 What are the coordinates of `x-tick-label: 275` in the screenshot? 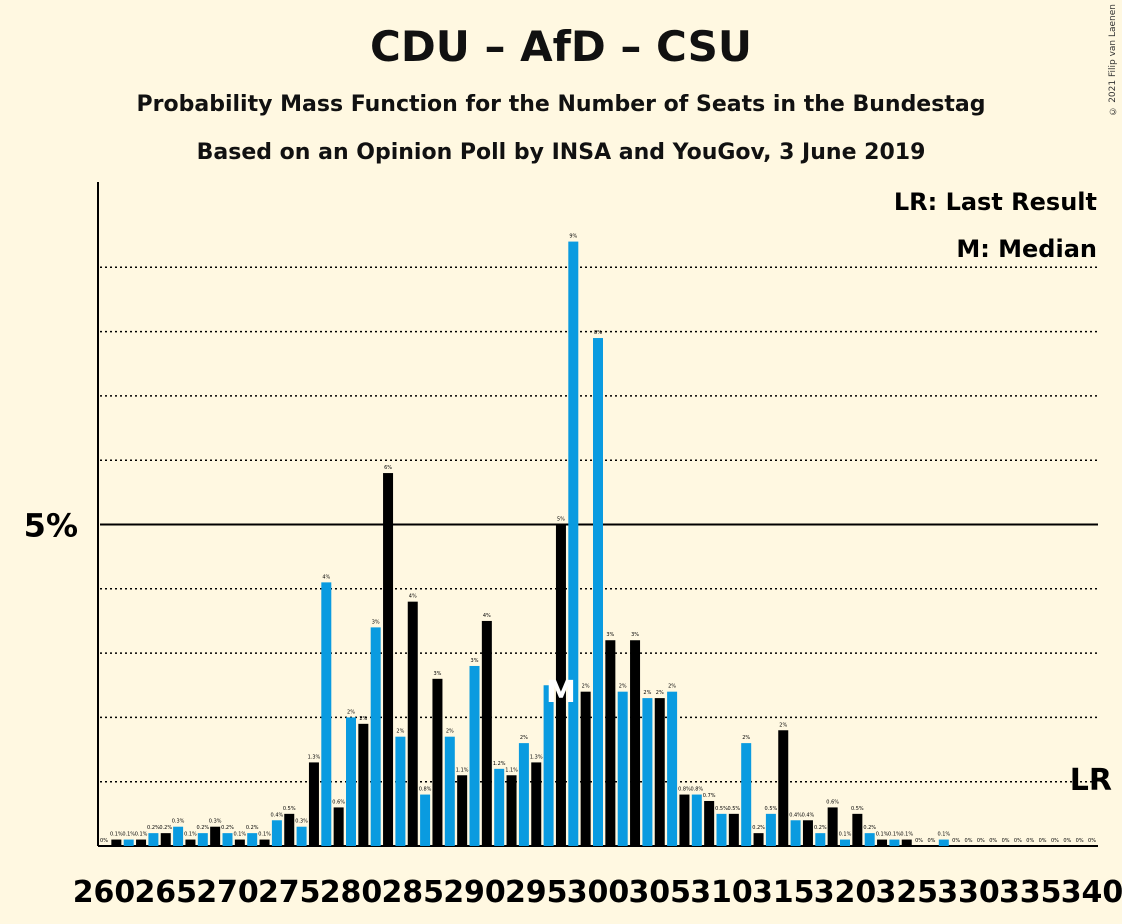 It's located at (289, 892).